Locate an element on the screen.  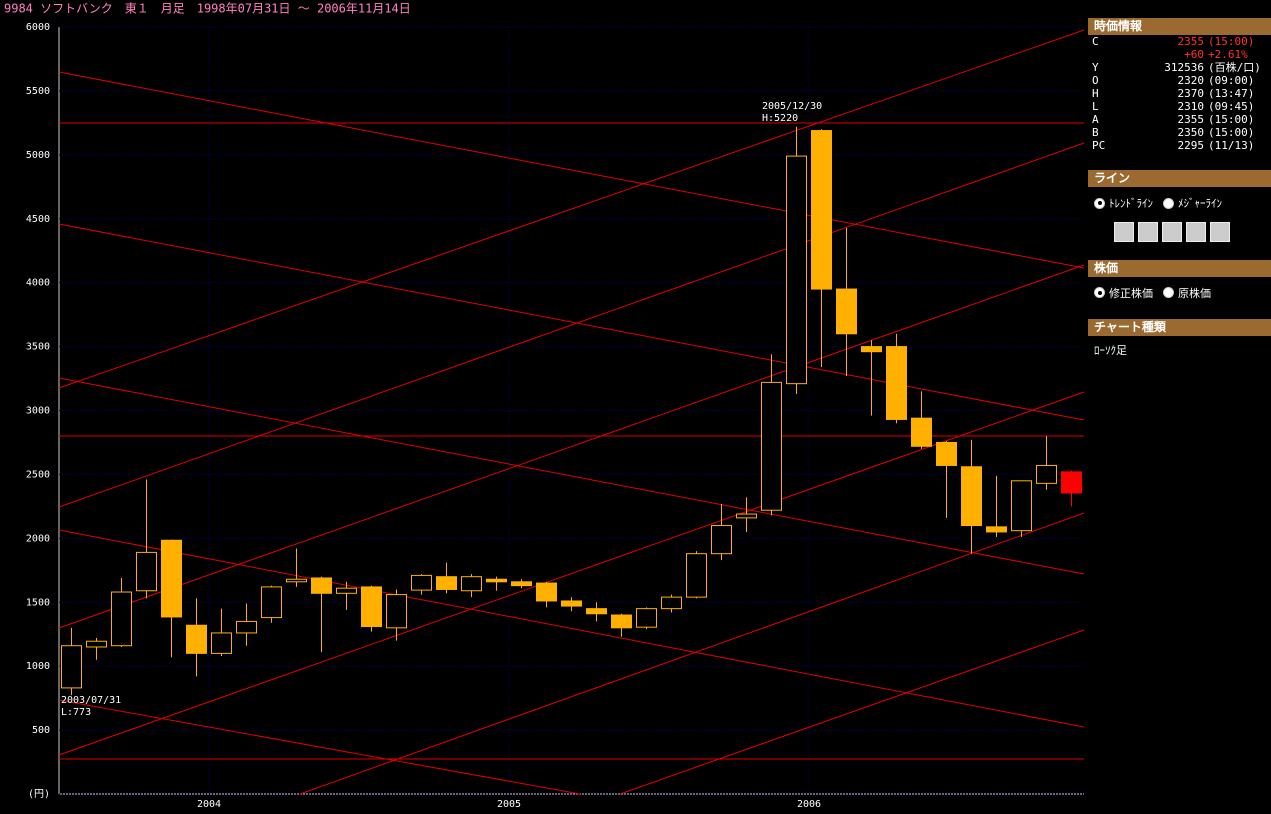
section-header: 株価 is located at coordinates (1179, 268).